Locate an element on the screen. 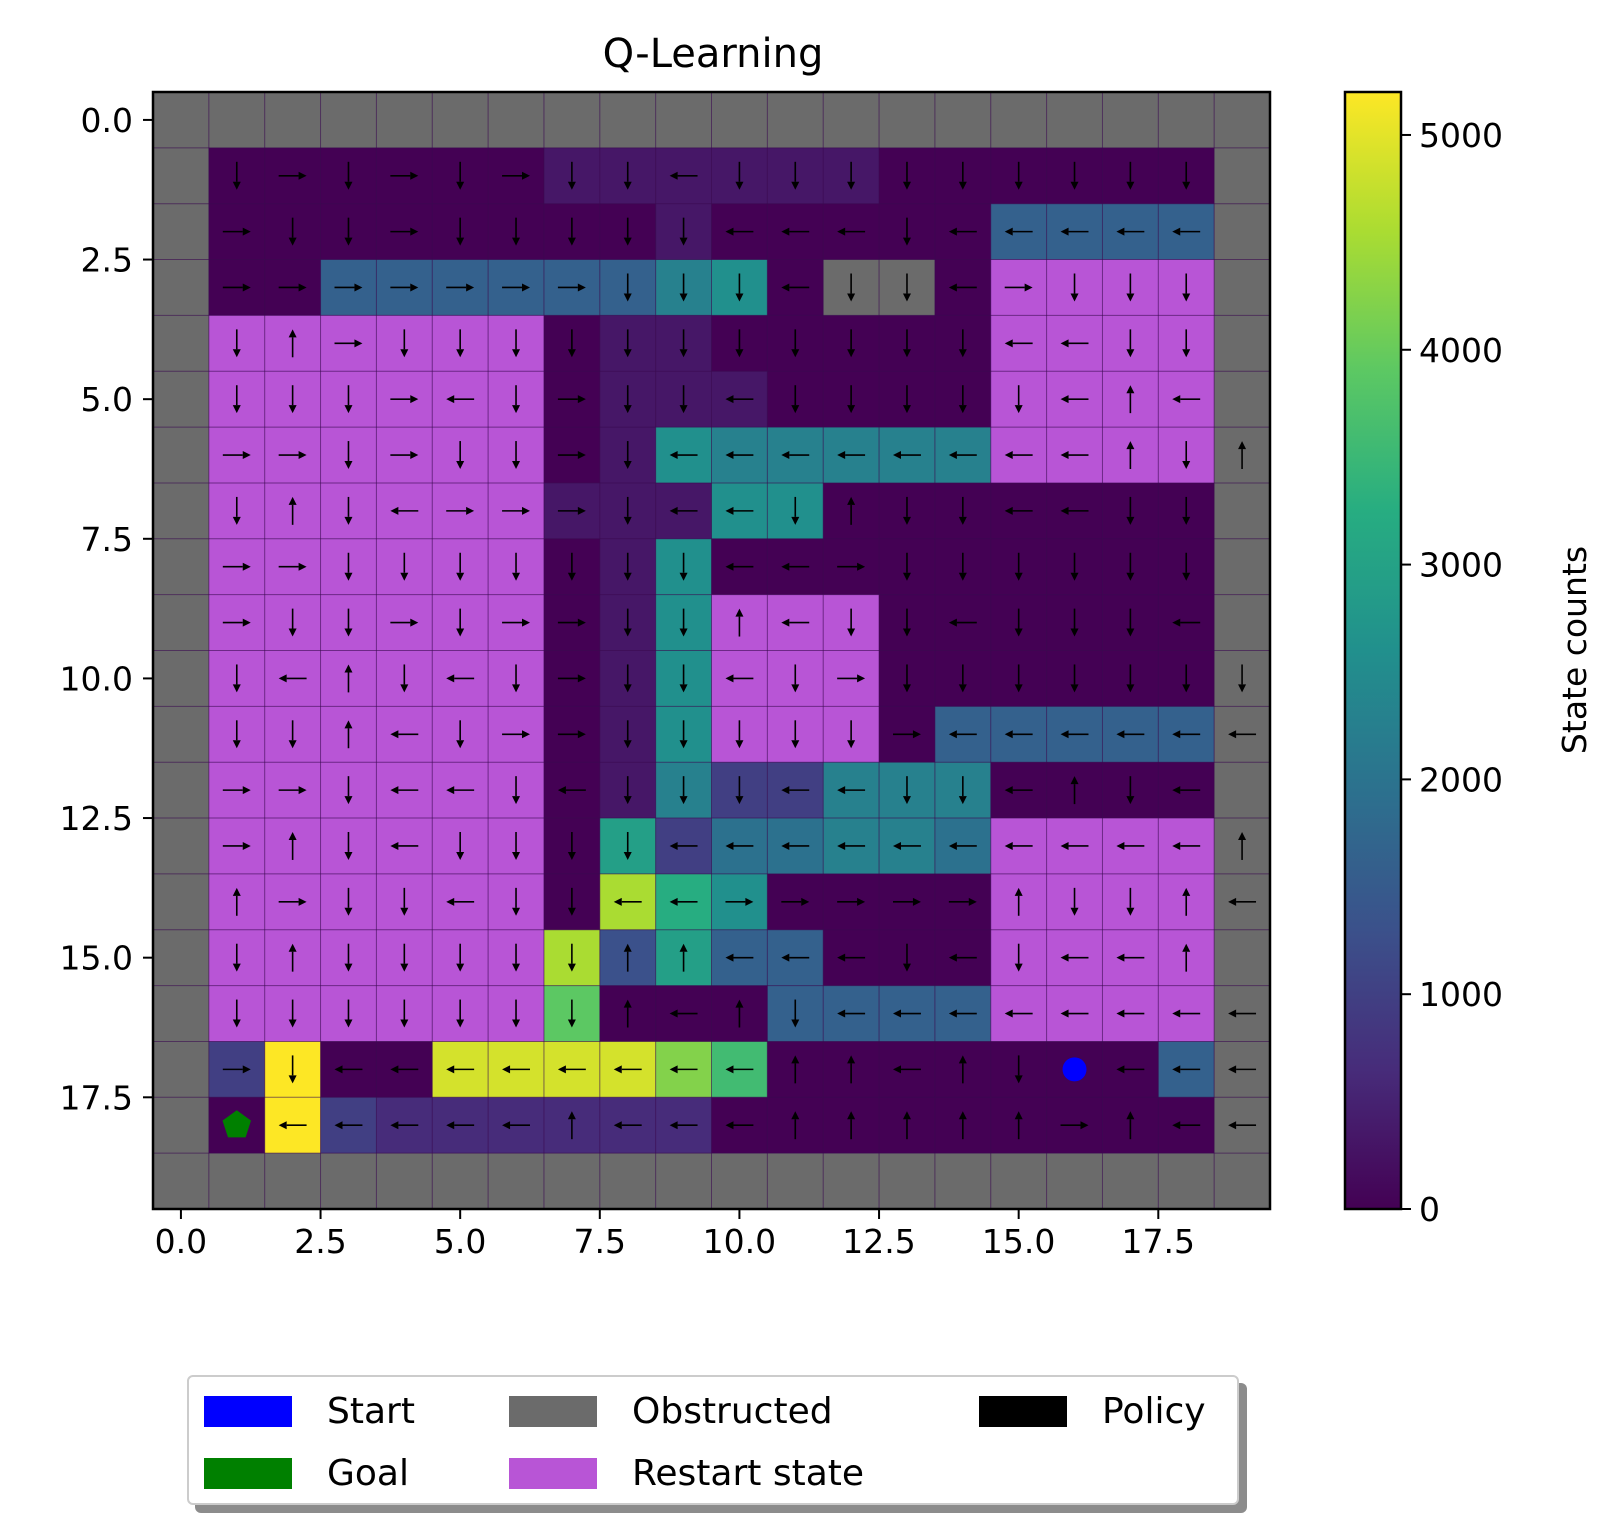 The width and height of the screenshot is (1612, 1519). colorbar-tick-label: 3000 is located at coordinates (1461, 565).